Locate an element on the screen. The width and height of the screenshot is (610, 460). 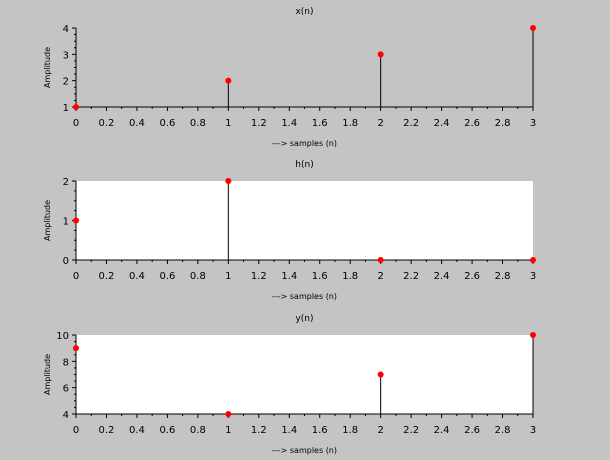
y-tick-label: 0 is located at coordinates (66, 261).